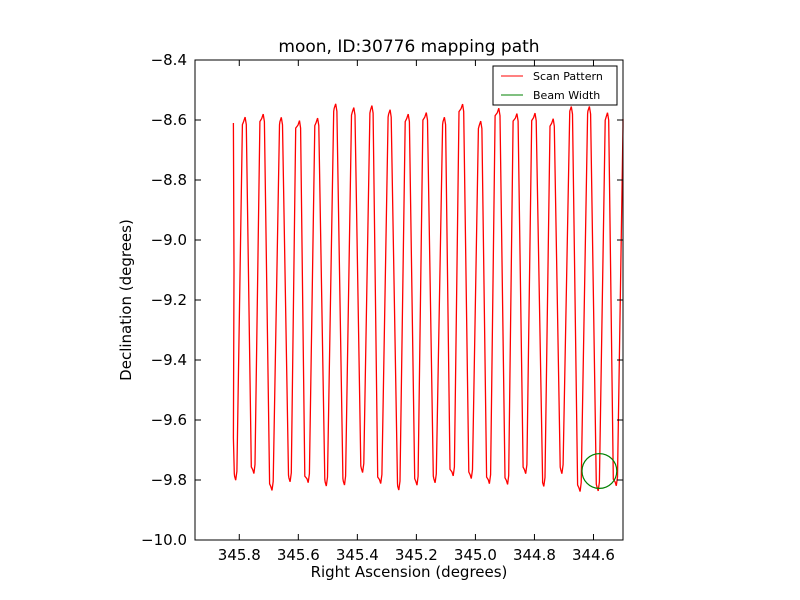  Describe the element at coordinates (169, 360) in the screenshot. I see `y-tick-label: −9.4` at that location.